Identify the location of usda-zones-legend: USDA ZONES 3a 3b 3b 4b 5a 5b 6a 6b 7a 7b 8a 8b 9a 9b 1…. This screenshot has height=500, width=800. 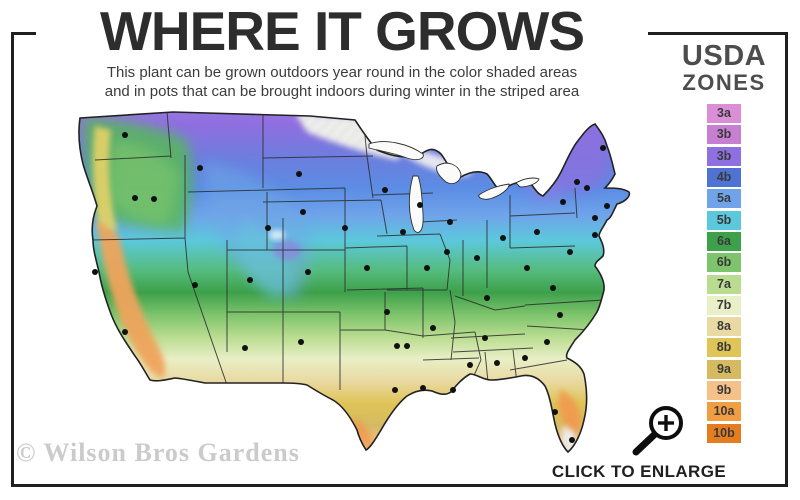
(724, 243).